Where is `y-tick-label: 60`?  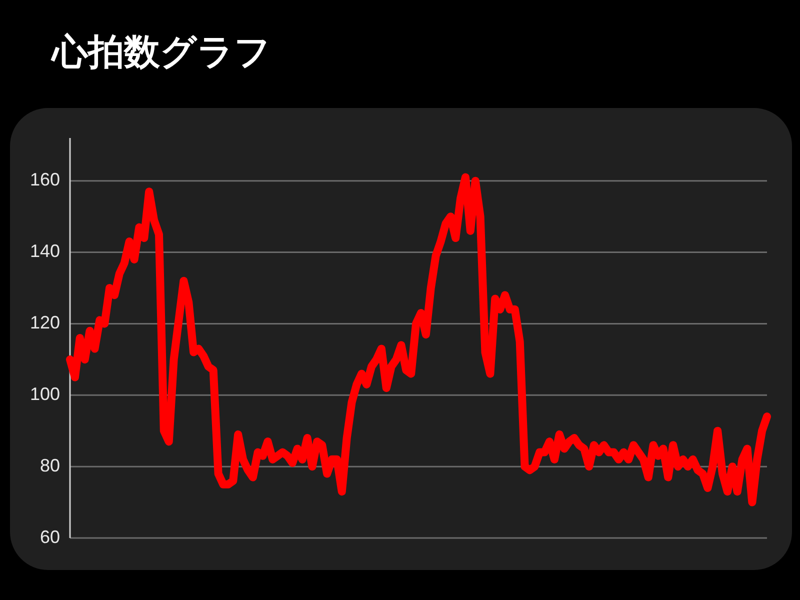
y-tick-label: 60 is located at coordinates (50, 536).